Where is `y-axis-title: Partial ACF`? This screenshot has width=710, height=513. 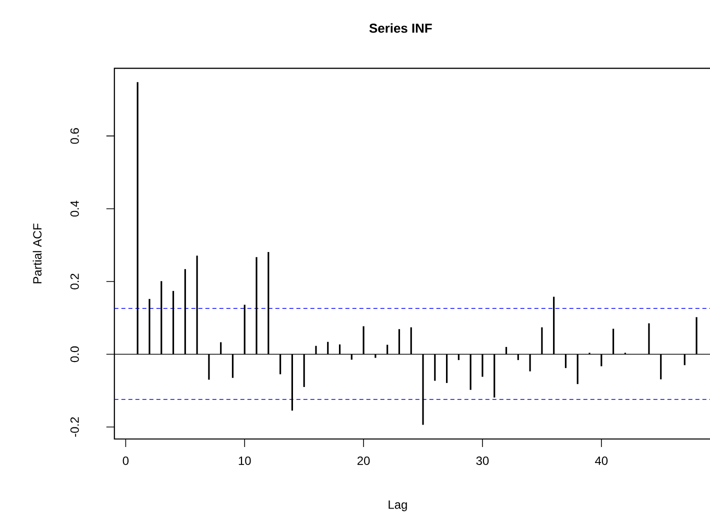
y-axis-title: Partial ACF is located at coordinates (37, 254).